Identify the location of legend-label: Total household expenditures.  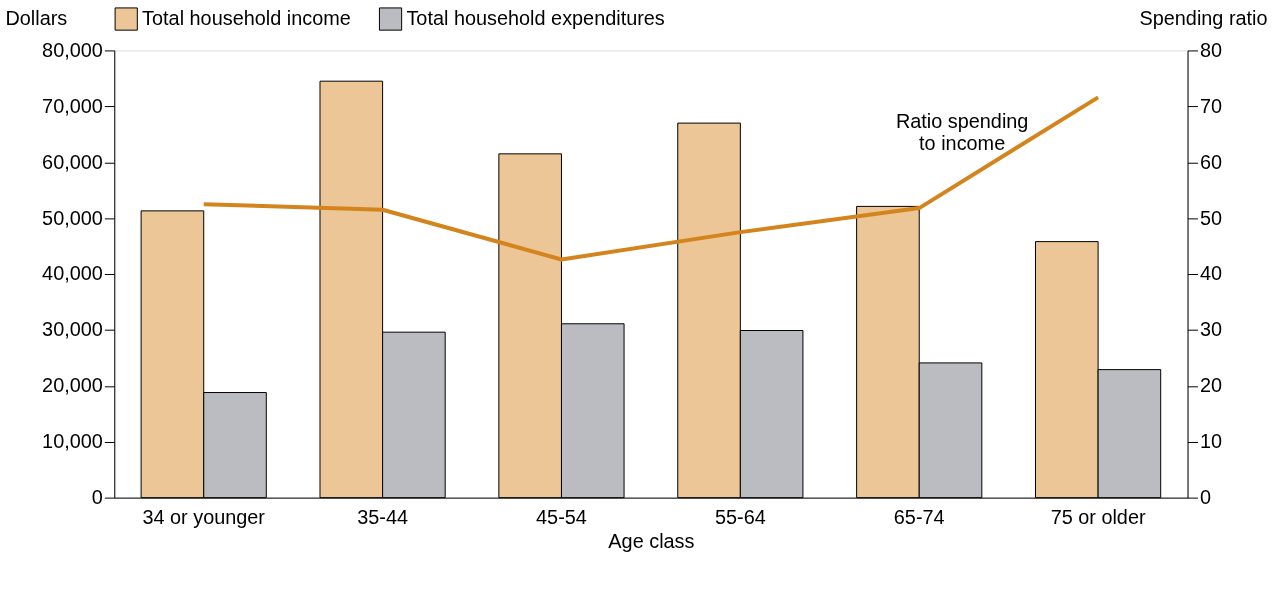
(535, 18).